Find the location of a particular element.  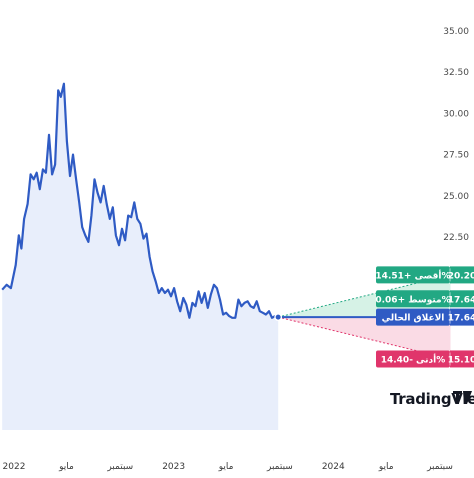

forecast-tag-value: 20.20 is located at coordinates (461, 276).